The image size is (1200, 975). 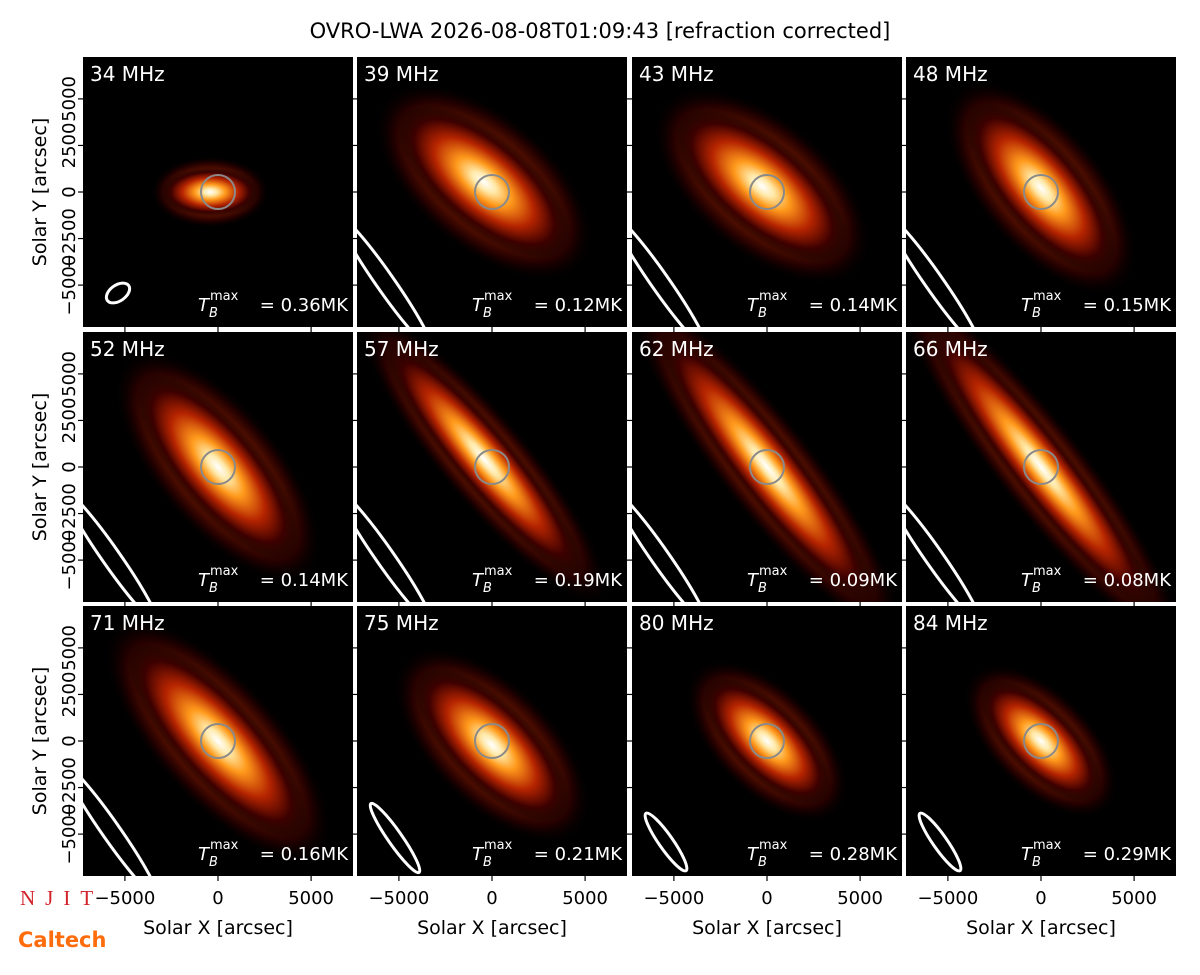 I want to click on tmax-annotation: = 0.29MK, so click(x=1127, y=854).